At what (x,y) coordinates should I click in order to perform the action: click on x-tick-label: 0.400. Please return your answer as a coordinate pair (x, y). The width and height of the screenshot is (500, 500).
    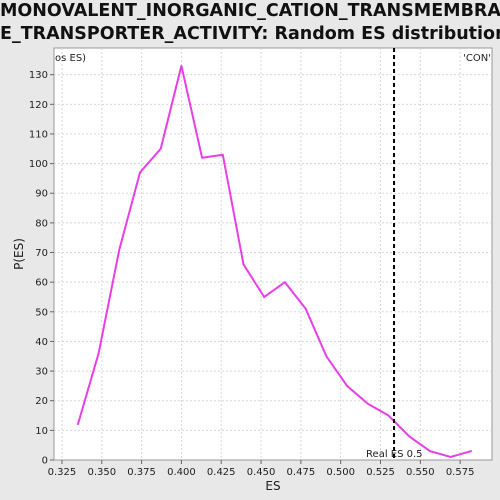
    Looking at the image, I should click on (181, 472).